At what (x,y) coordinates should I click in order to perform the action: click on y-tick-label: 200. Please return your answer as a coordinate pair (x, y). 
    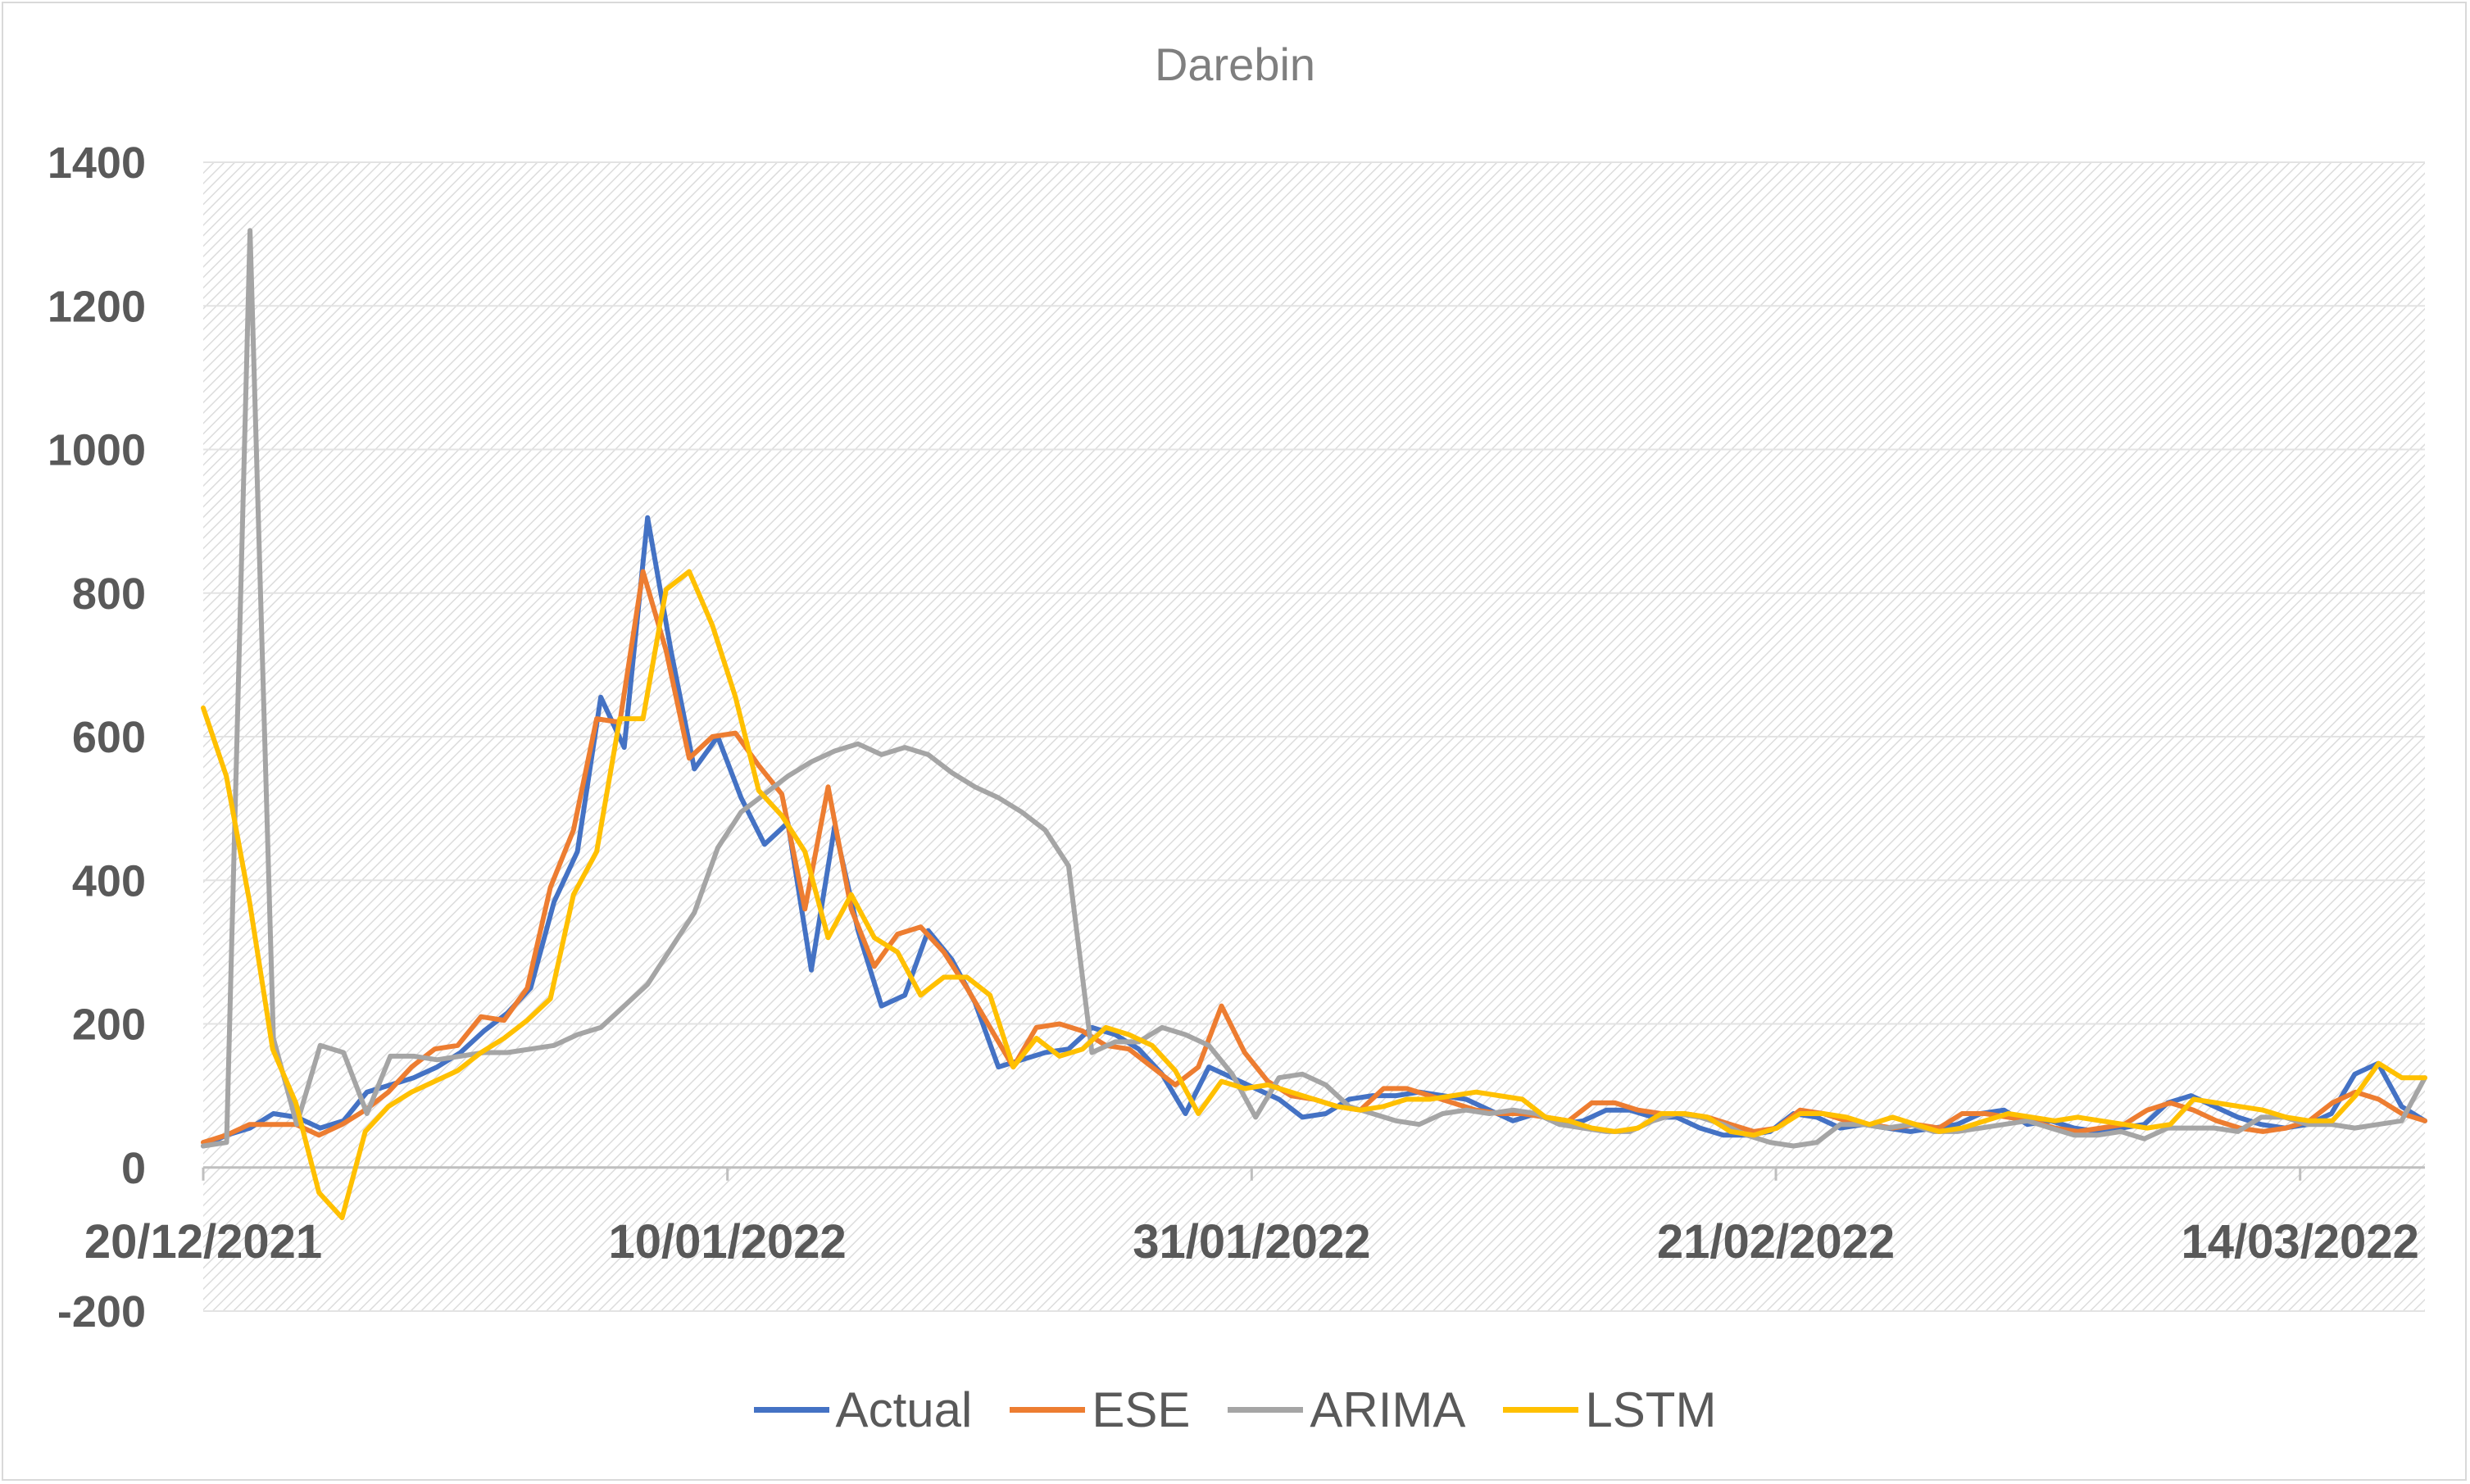
    Looking at the image, I should click on (109, 1025).